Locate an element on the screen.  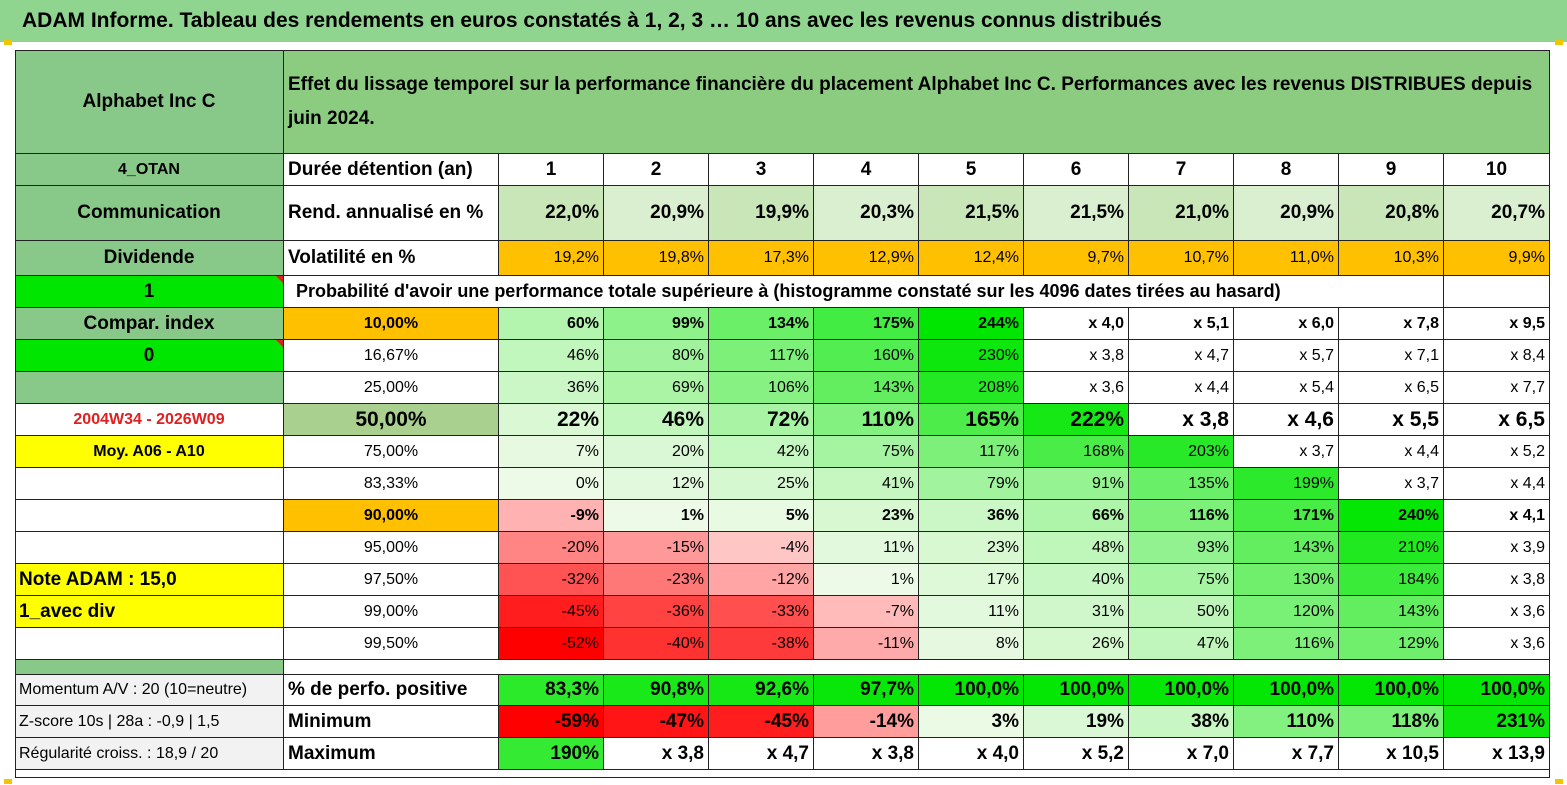
probability-value: 199% is located at coordinates (1286, 484).